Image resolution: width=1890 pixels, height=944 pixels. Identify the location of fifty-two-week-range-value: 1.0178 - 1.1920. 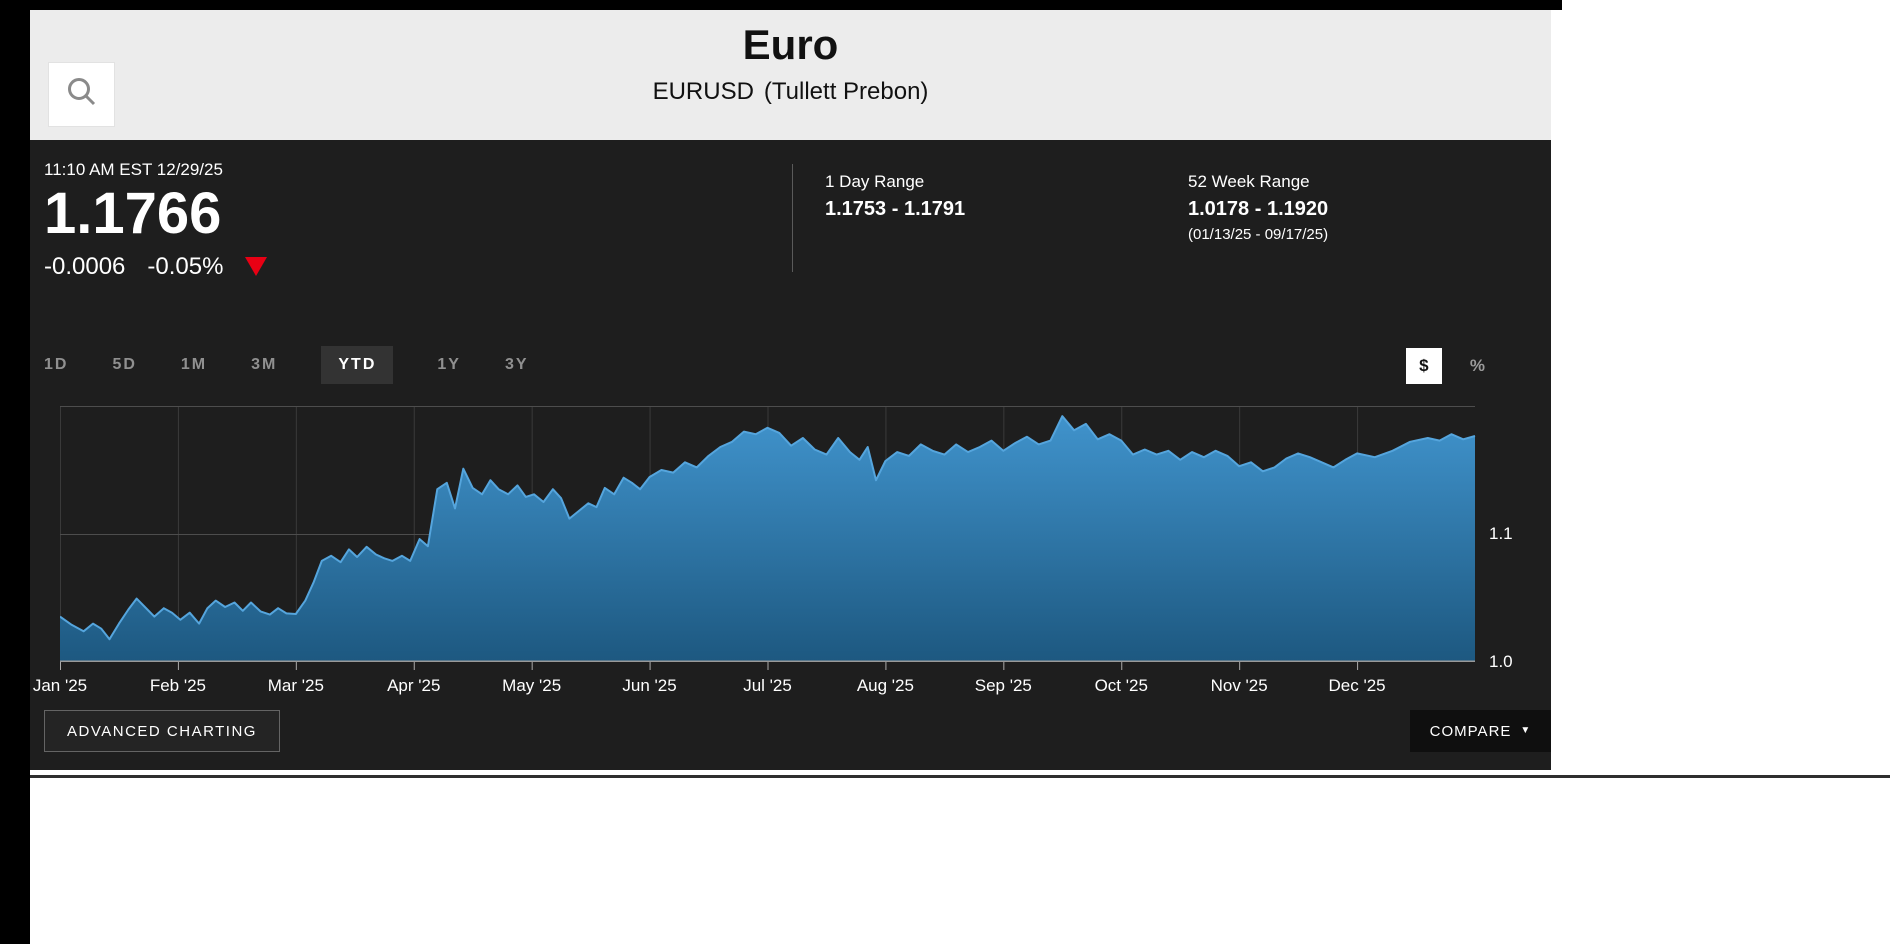
(1258, 209).